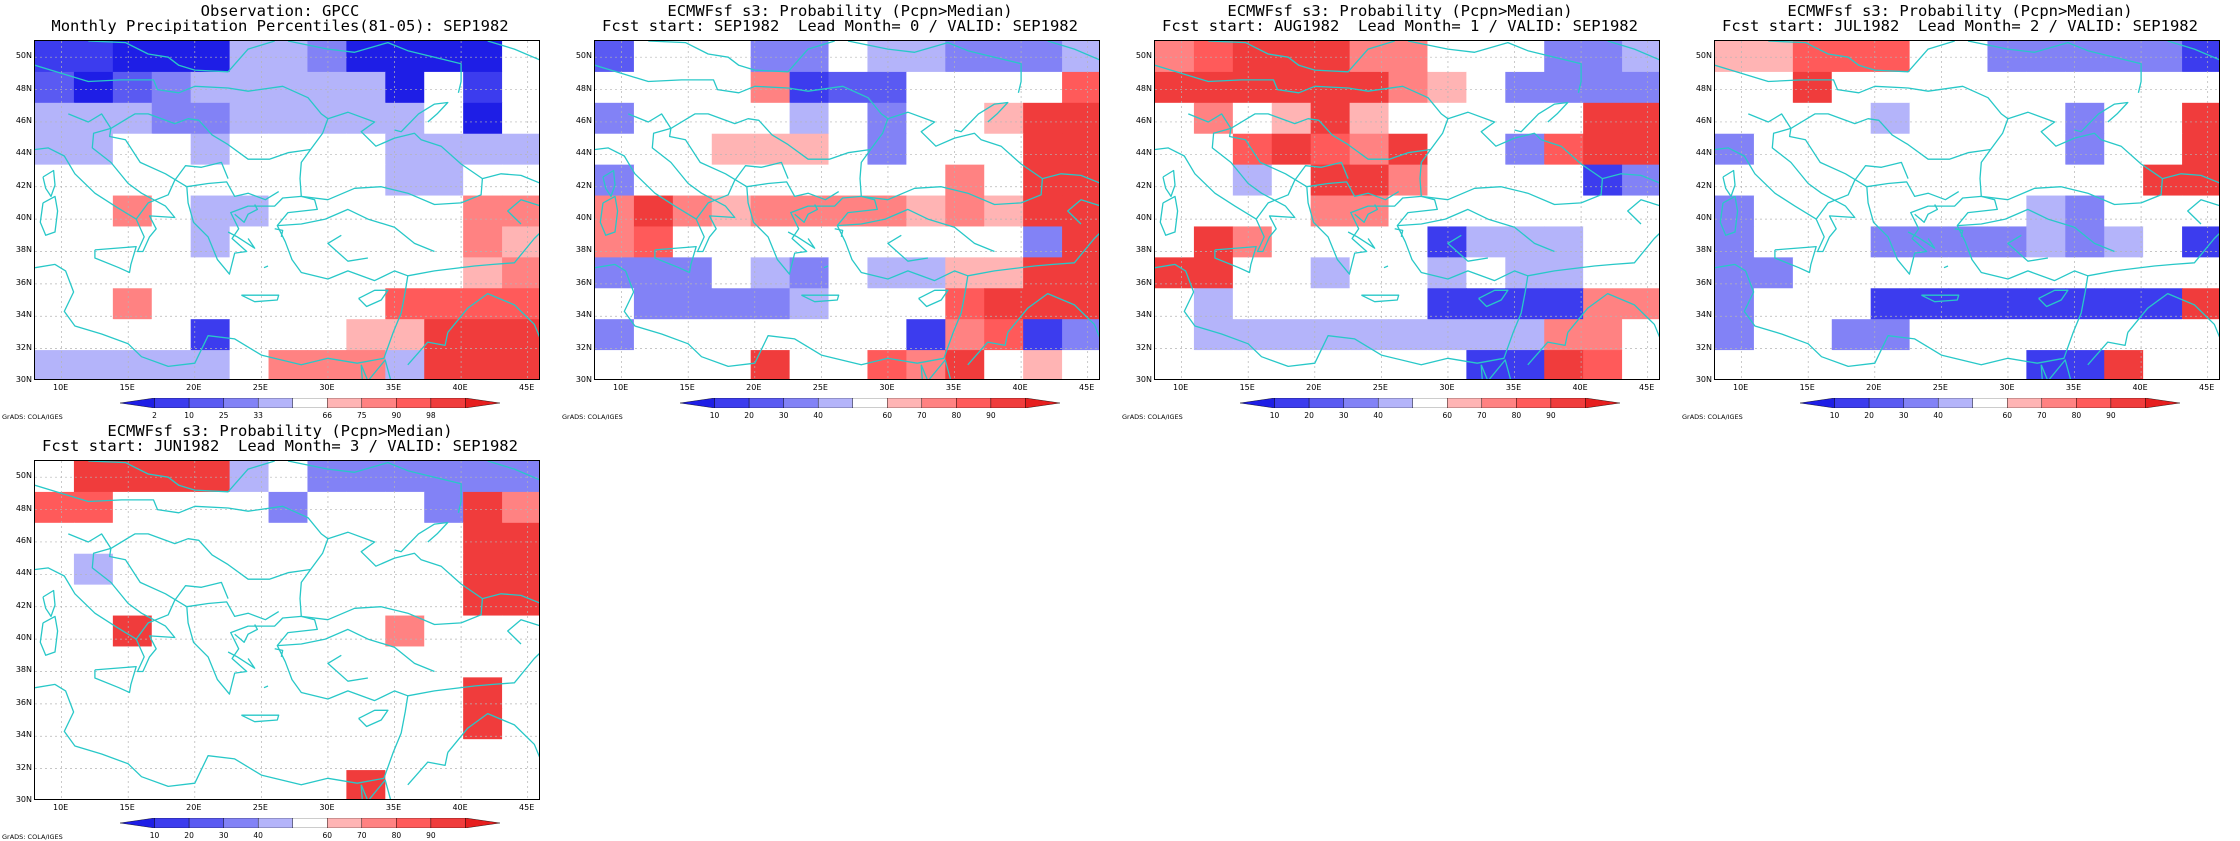 The height and width of the screenshot is (841, 2240). What do you see at coordinates (1407, 210) in the screenshot?
I see `map-plot-area` at bounding box center [1407, 210].